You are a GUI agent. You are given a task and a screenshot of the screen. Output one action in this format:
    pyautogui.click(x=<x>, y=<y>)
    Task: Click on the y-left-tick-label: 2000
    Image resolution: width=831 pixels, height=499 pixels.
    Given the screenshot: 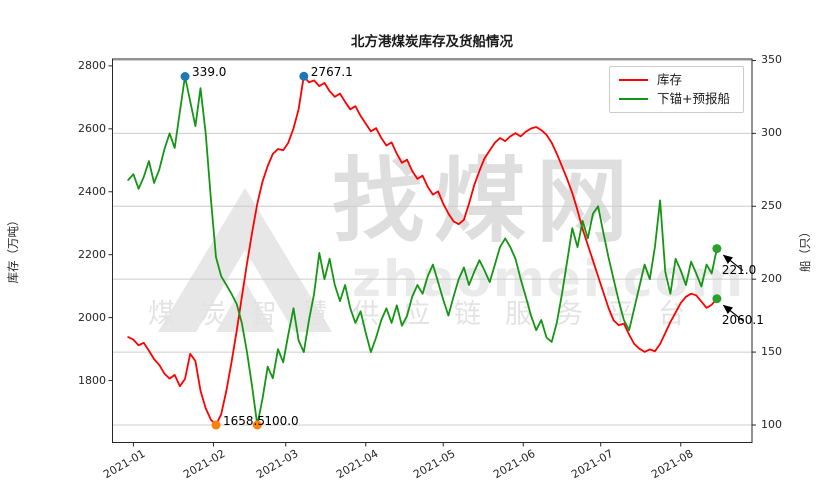 What is the action you would take?
    pyautogui.click(x=92, y=317)
    